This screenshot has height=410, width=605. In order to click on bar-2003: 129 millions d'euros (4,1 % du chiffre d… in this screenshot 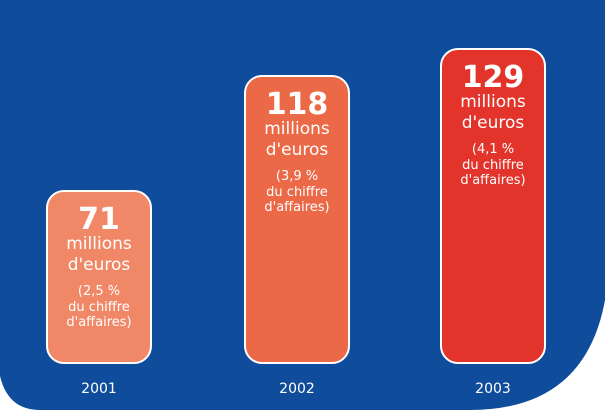, I will do `click(493, 206)`.